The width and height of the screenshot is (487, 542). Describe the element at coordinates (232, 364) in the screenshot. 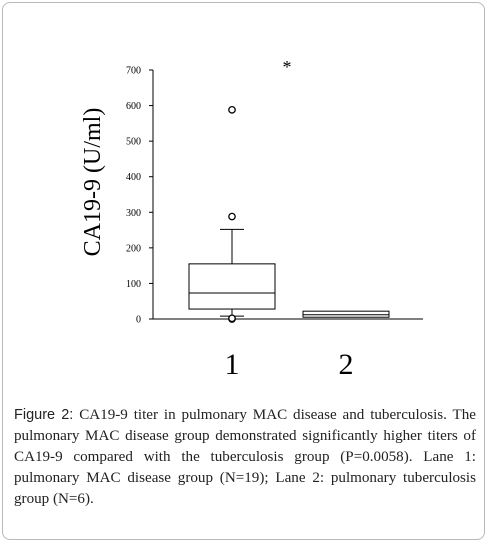

I see `x-category-label: 1` at that location.